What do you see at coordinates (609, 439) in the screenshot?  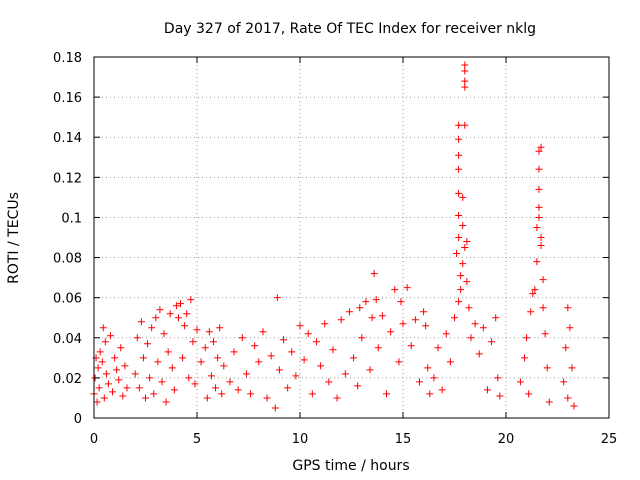 I see `x-tick-label: 25` at bounding box center [609, 439].